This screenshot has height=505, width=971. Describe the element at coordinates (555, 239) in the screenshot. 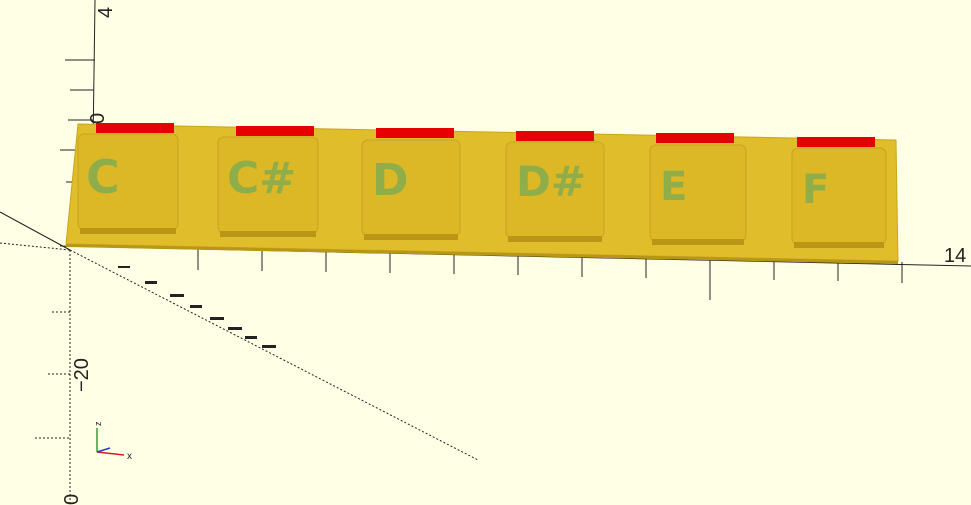

I see `key-d-sharp-shadow` at that location.